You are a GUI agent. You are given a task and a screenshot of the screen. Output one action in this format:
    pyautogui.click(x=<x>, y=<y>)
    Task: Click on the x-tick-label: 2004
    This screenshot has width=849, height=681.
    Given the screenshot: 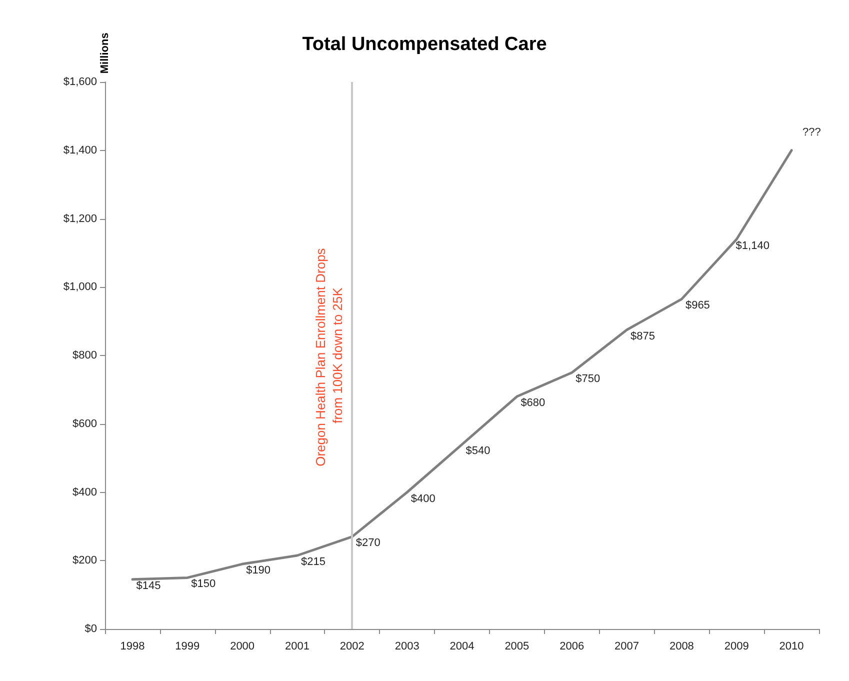 What is the action you would take?
    pyautogui.click(x=462, y=646)
    